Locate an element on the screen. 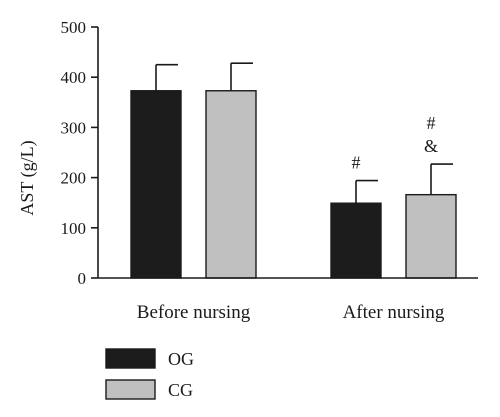 The width and height of the screenshot is (500, 417). y-tick-label: 400 is located at coordinates (74, 77).